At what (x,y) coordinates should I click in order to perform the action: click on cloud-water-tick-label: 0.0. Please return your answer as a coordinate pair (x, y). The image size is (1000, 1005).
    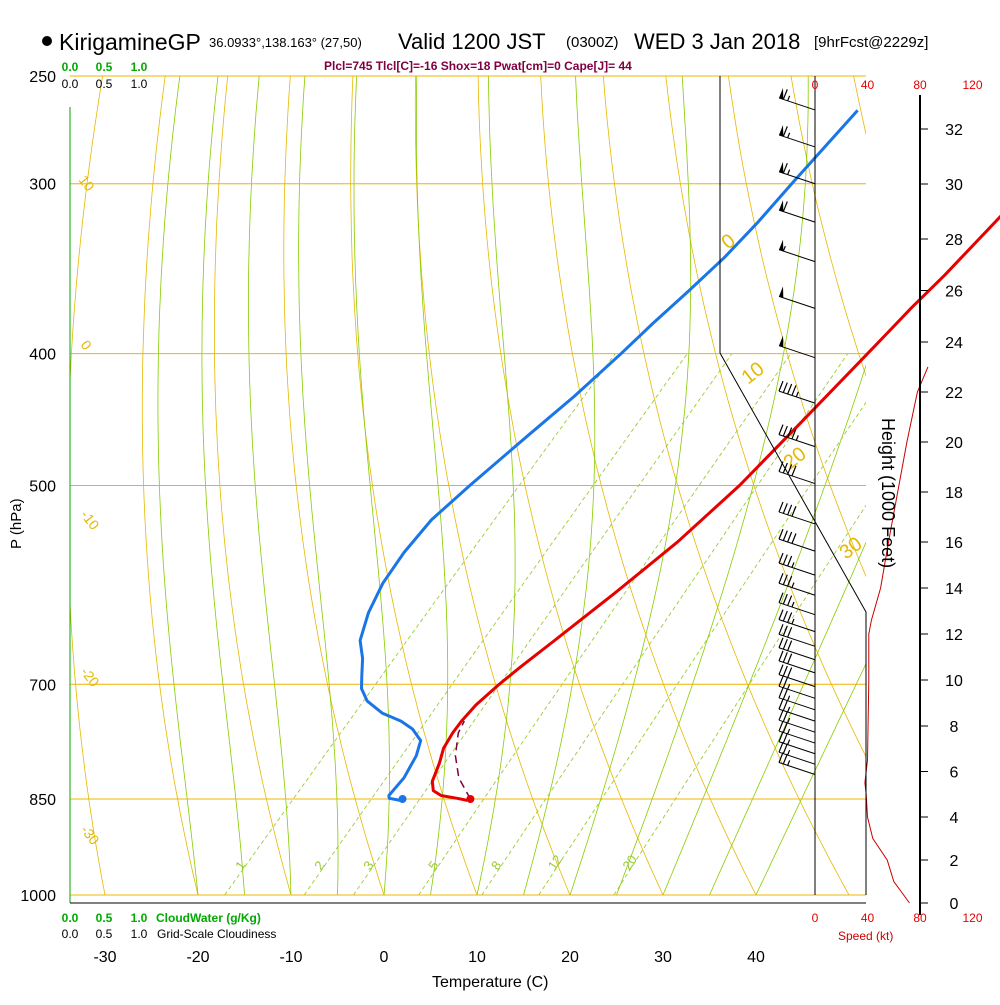
    Looking at the image, I should click on (70, 918).